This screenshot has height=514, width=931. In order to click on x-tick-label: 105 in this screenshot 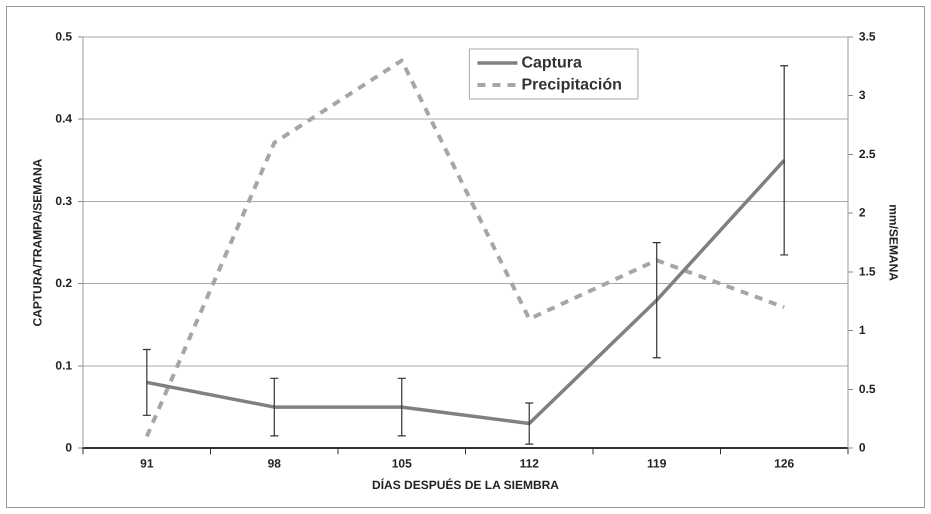, I will do `click(402, 463)`.